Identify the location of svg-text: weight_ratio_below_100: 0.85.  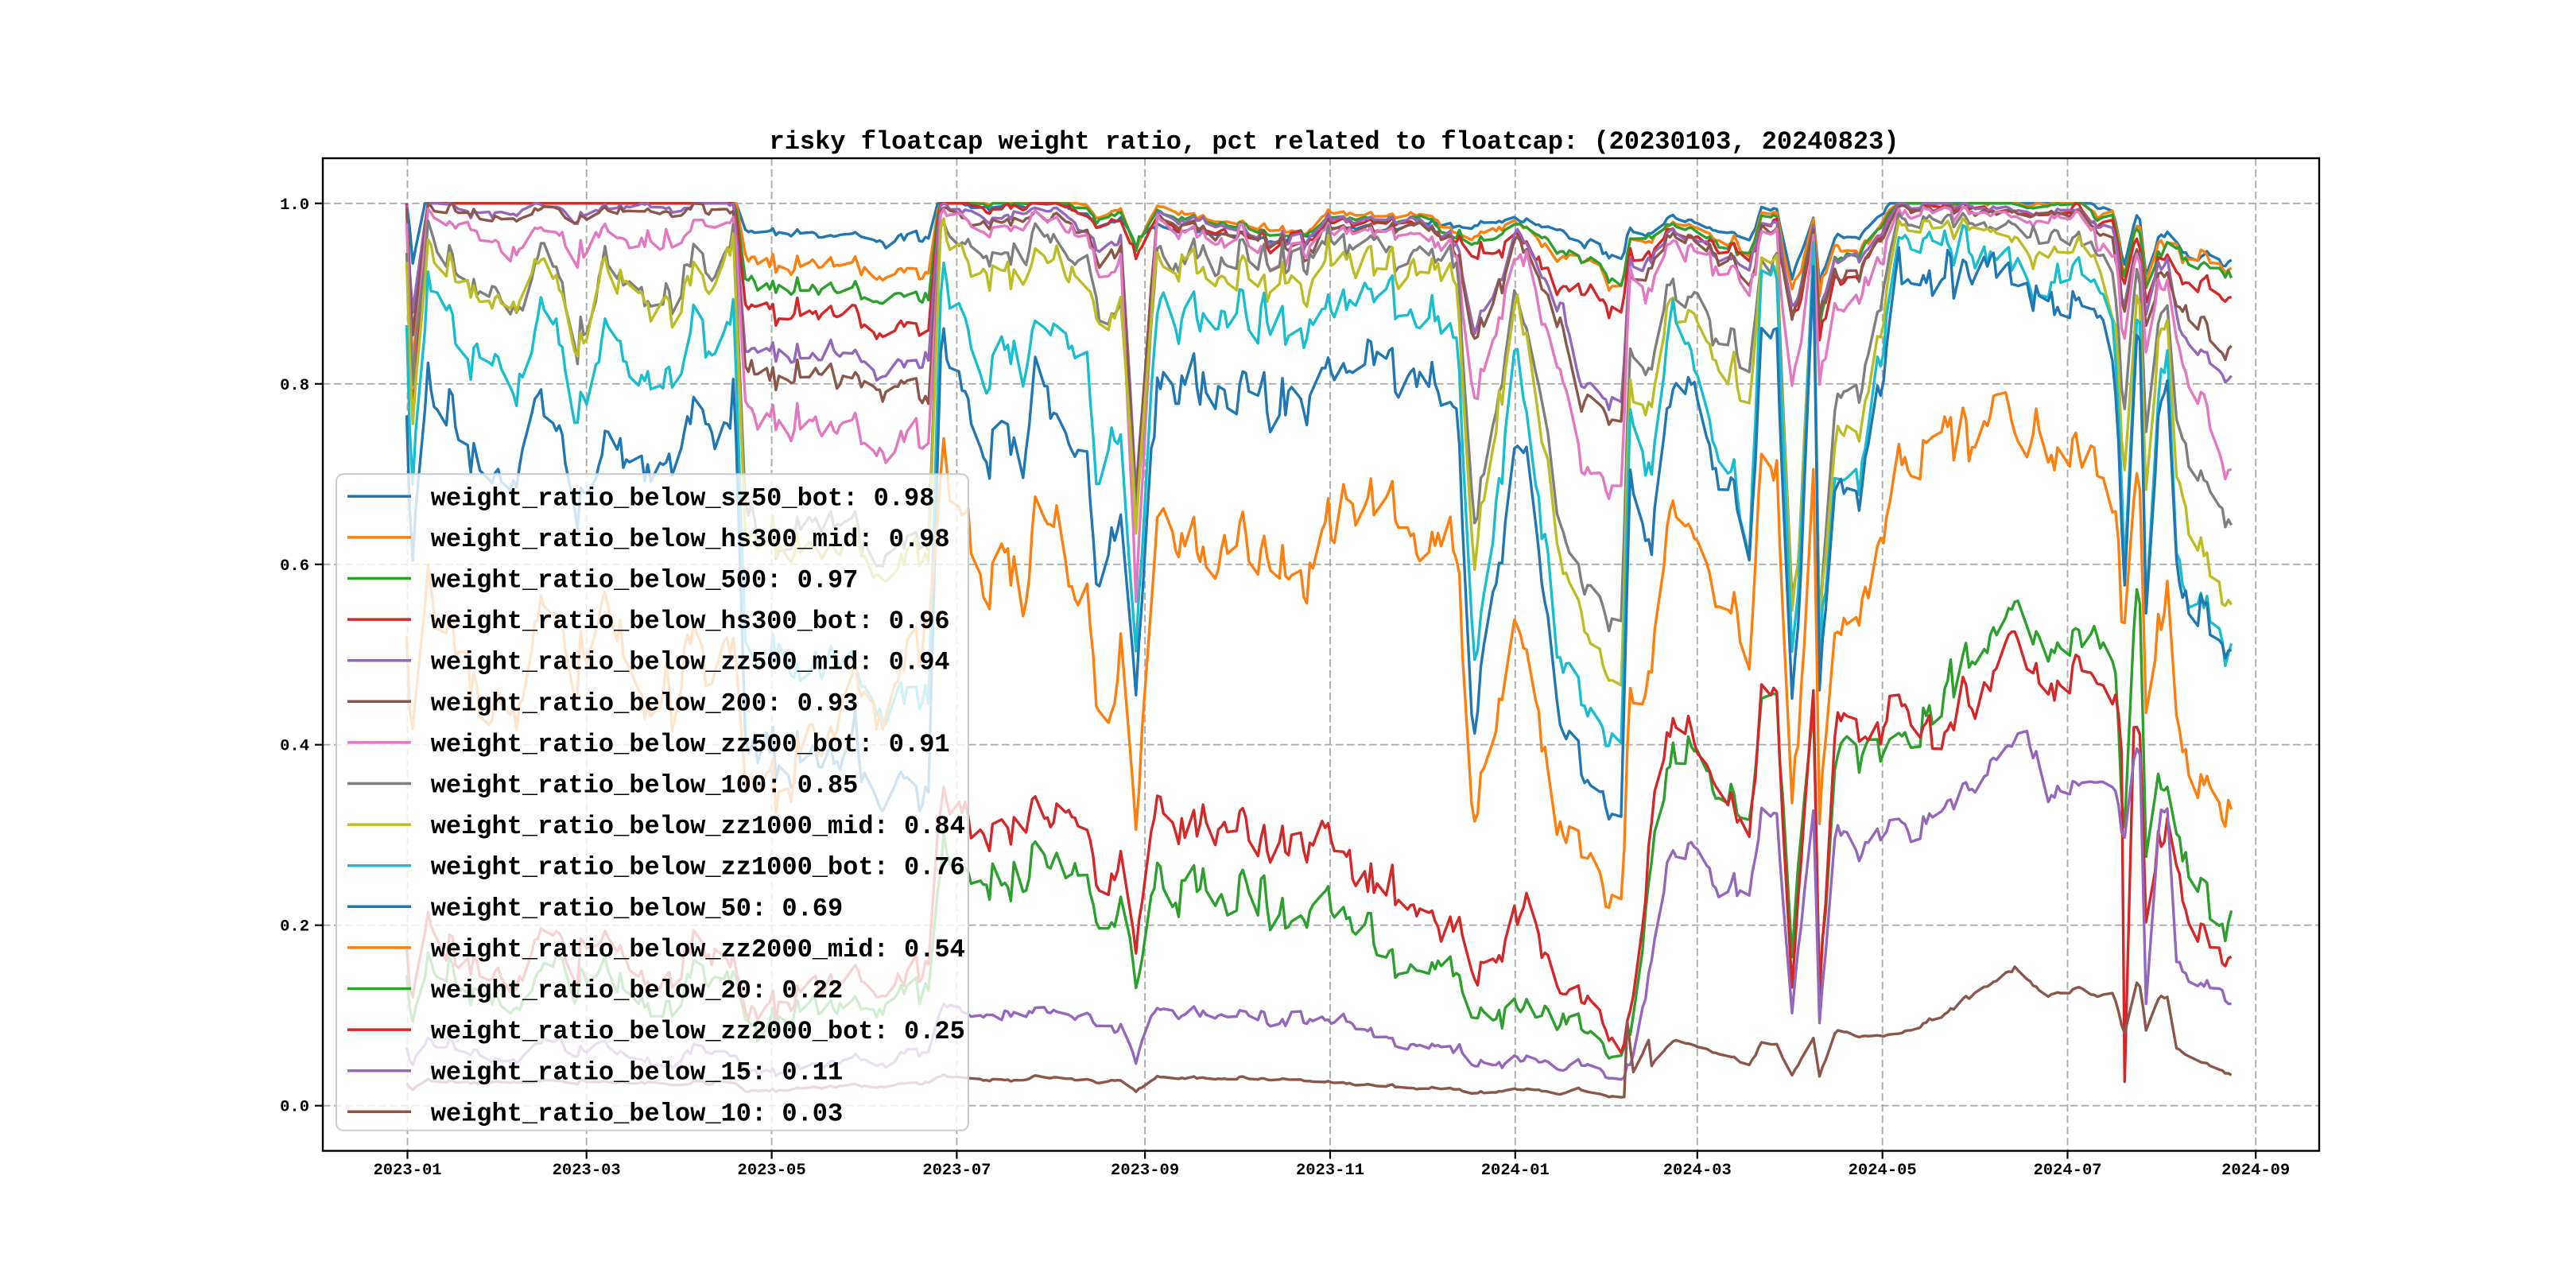
(645, 786).